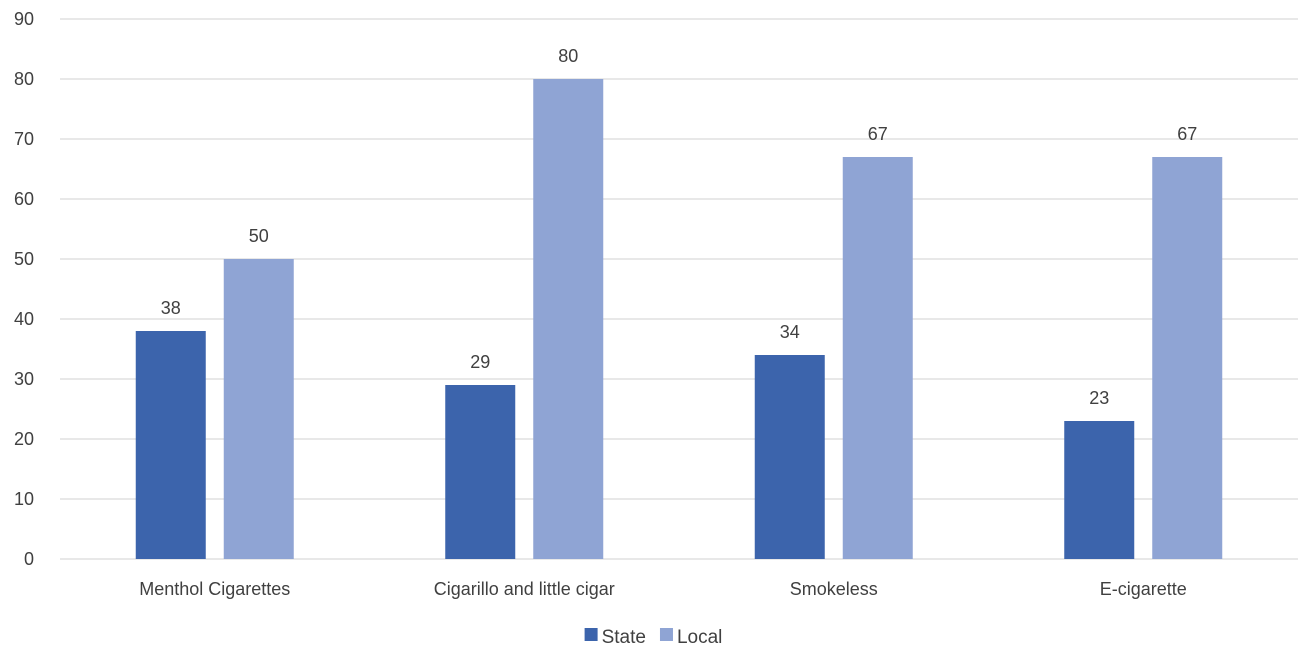  What do you see at coordinates (624, 637) in the screenshot?
I see `legend-label: State` at bounding box center [624, 637].